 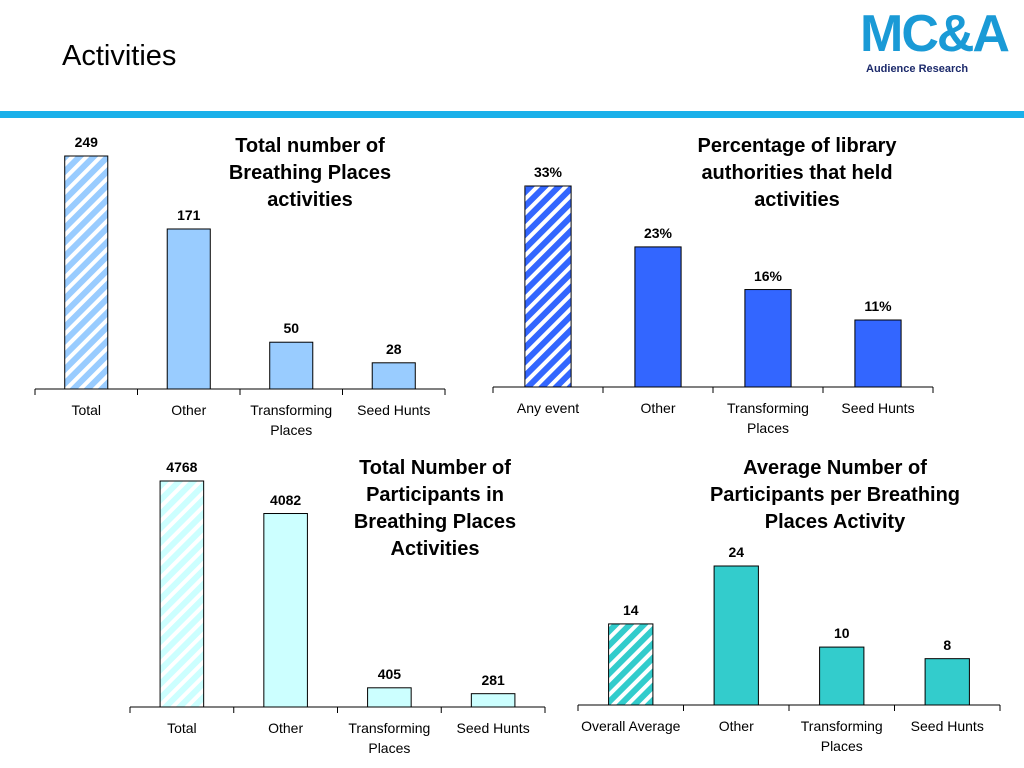 What do you see at coordinates (631, 726) in the screenshot?
I see `x-tick-label: Overall Average` at bounding box center [631, 726].